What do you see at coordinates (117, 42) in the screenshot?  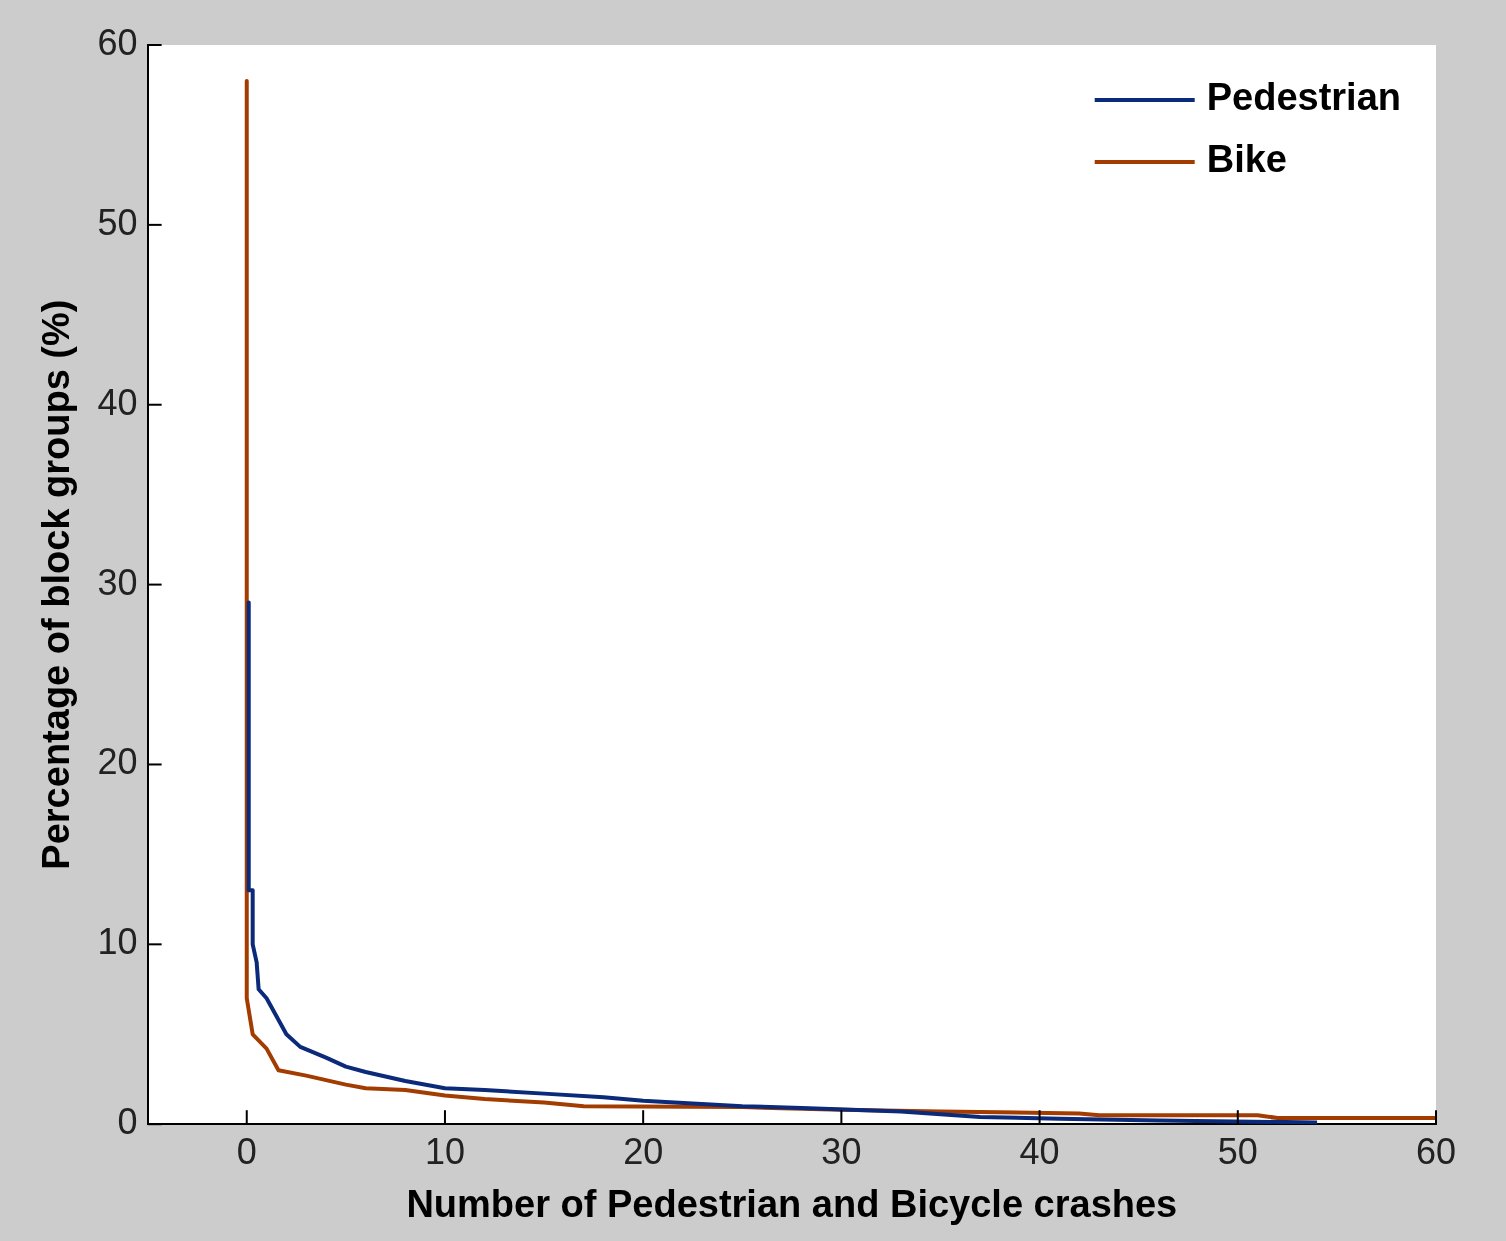 I see `y-tick-label: 60` at bounding box center [117, 42].